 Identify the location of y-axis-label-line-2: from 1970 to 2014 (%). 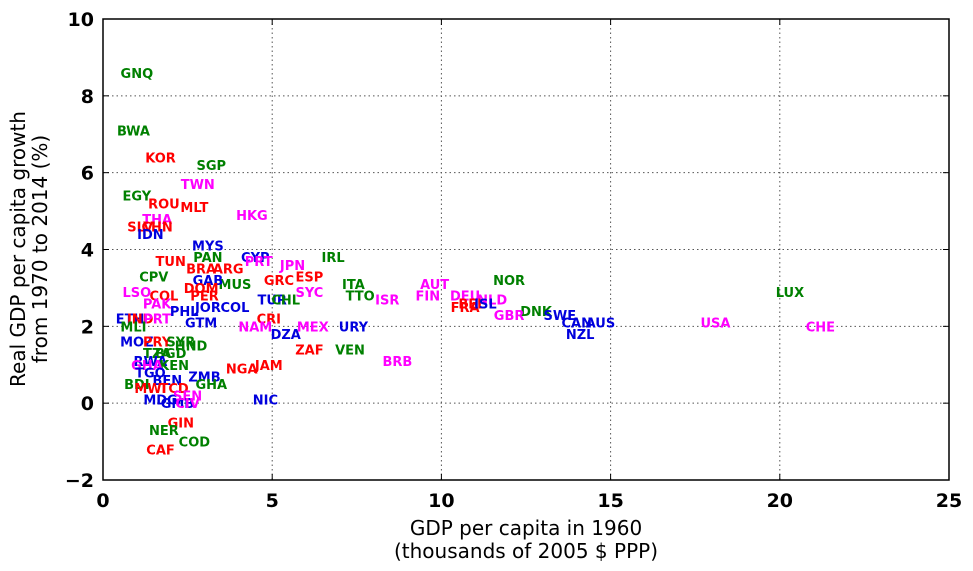
(40, 249).